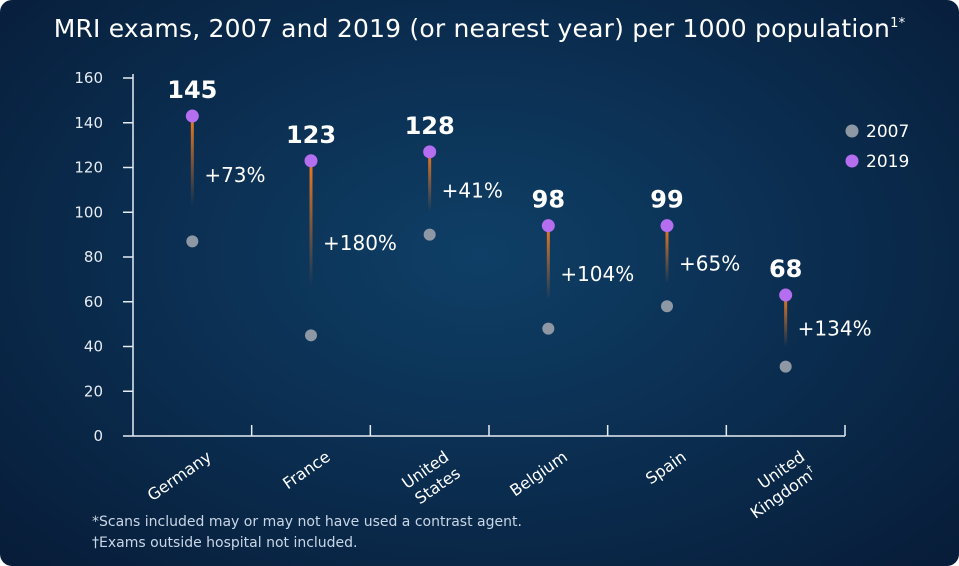 Image resolution: width=959 pixels, height=566 pixels. What do you see at coordinates (898, 23) in the screenshot?
I see `title-footnote-marks: 1*` at bounding box center [898, 23].